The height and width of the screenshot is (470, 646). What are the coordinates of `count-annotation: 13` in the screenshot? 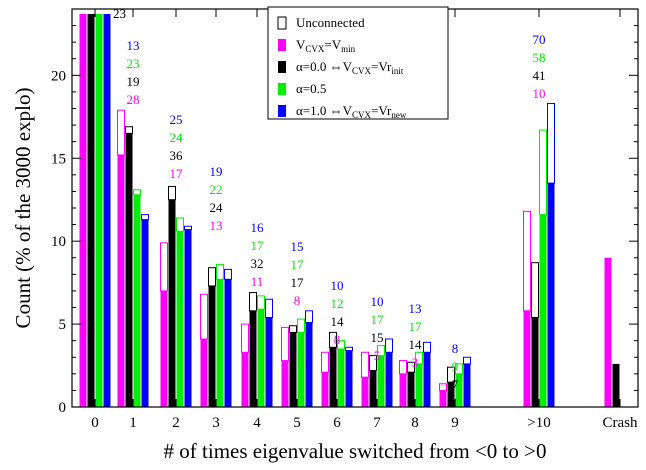 It's located at (216, 225).